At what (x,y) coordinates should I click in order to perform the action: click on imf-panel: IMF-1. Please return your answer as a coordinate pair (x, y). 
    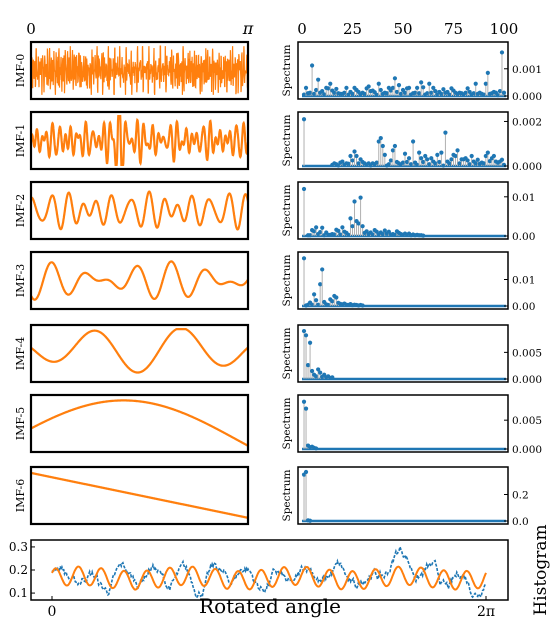
    Looking at the image, I should click on (132, 140).